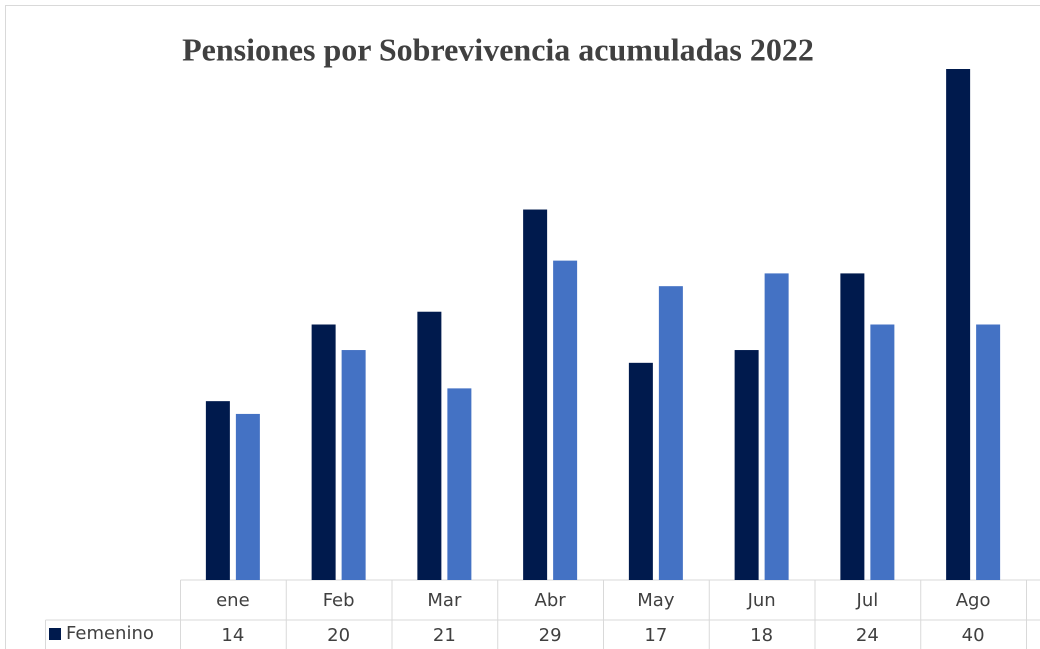  Describe the element at coordinates (110, 633) in the screenshot. I see `legend-label: Femenino` at that location.